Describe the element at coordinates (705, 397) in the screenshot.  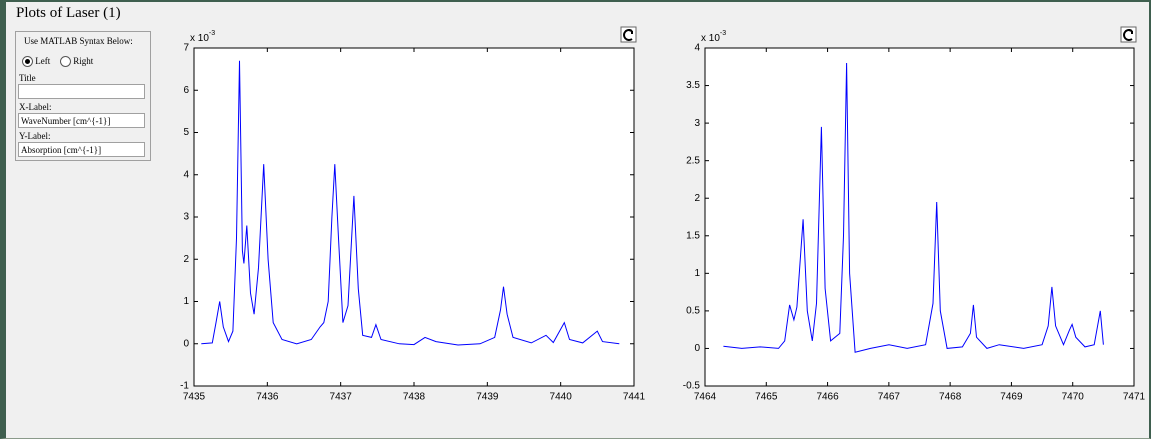
I see `x-tick-label: 7464` at that location.